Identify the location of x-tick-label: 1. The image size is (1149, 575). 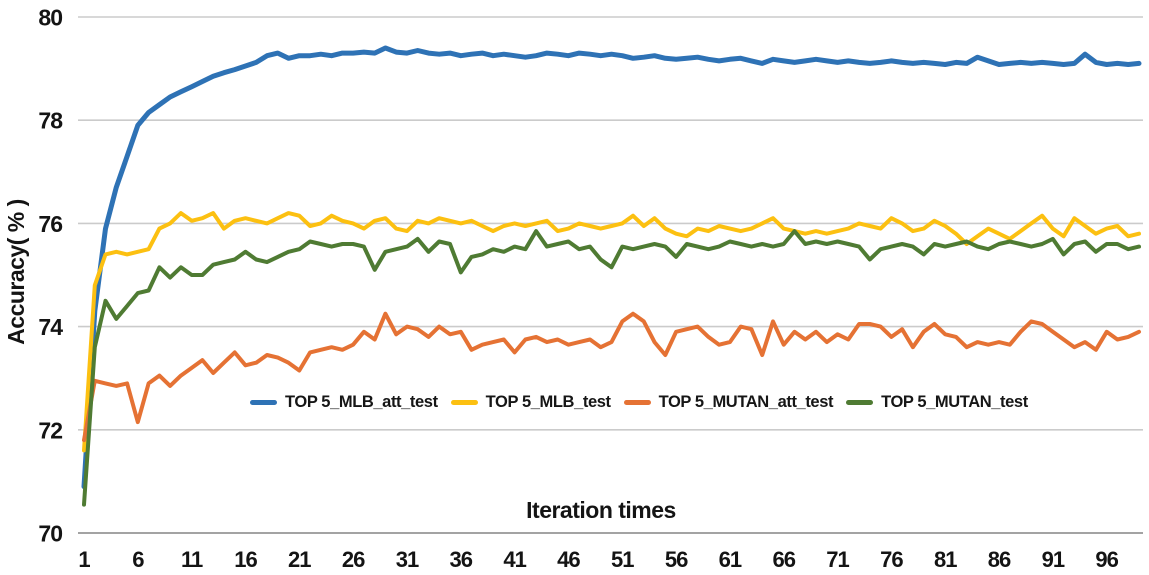
(84, 559).